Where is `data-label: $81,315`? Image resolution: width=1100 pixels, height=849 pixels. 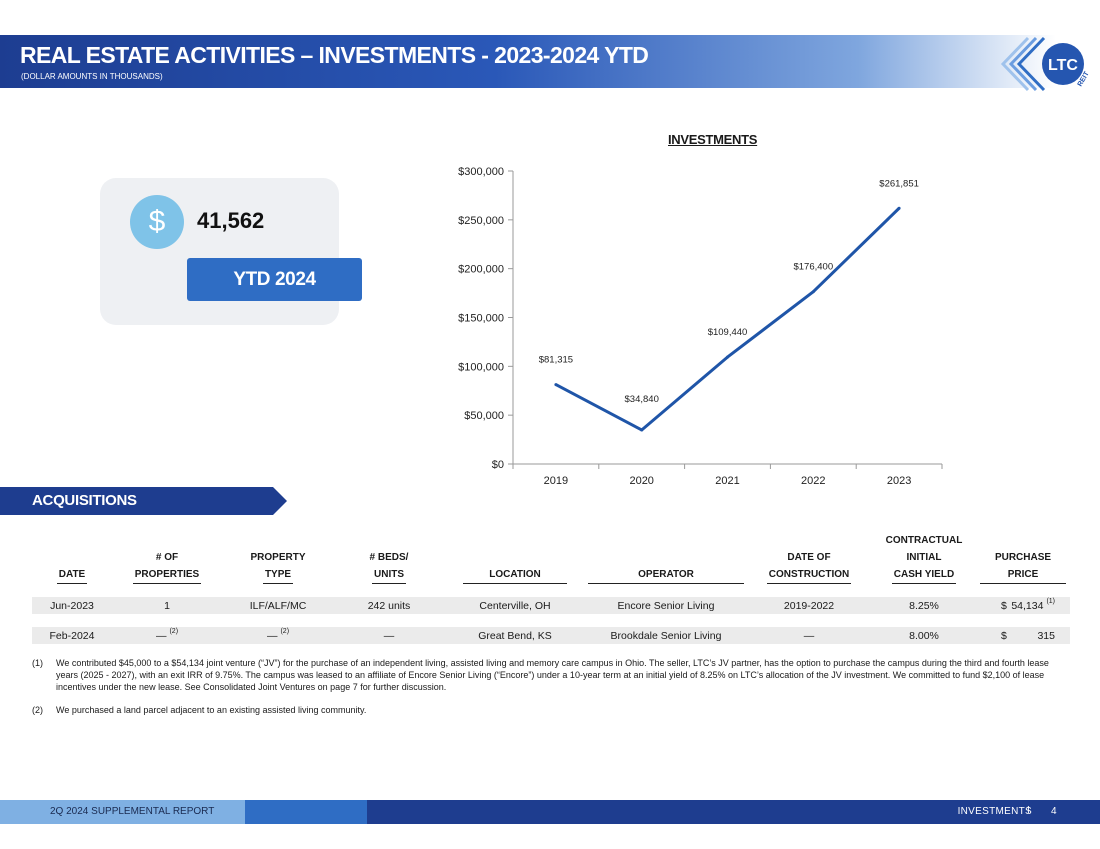
data-label: $81,315 is located at coordinates (556, 360).